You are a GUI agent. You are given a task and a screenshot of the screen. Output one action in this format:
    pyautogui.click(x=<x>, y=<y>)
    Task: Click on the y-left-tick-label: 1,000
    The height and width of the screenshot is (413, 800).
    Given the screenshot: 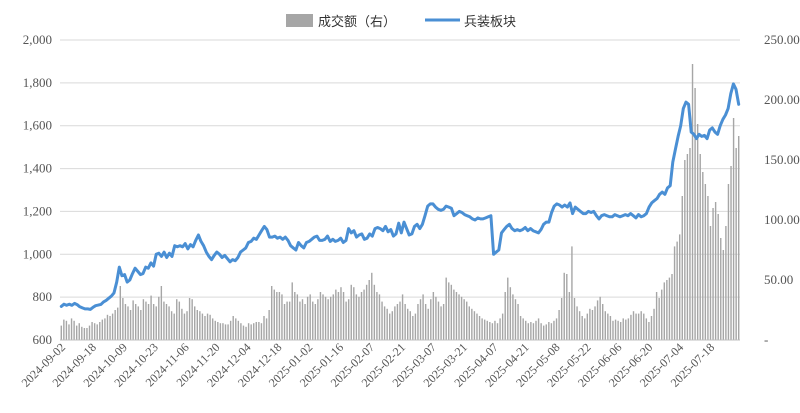 What is the action you would take?
    pyautogui.click(x=37, y=253)
    